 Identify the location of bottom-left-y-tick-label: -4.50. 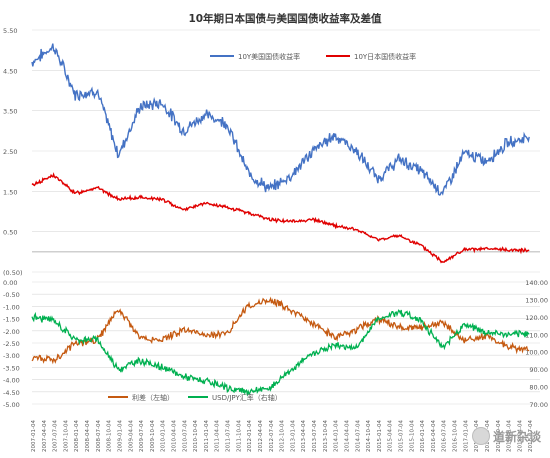
(11, 393).